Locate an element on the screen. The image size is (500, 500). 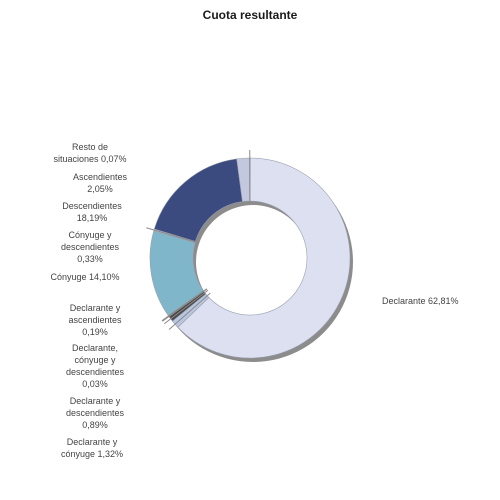
label-declarante-y-descendientes: Declarante y descendientes 0,89% is located at coordinates (95, 413).